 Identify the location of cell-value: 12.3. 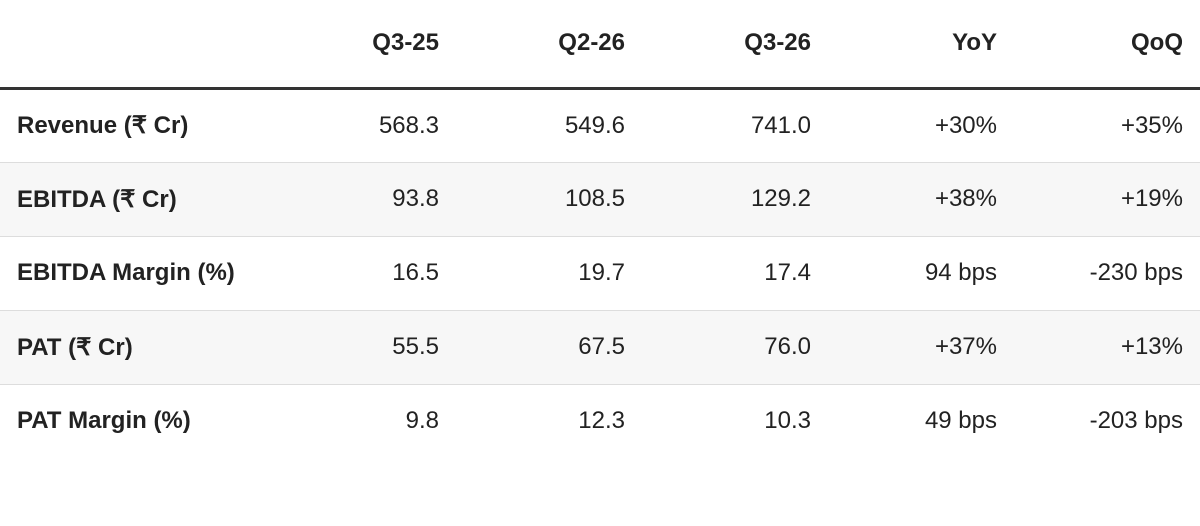
(601, 421).